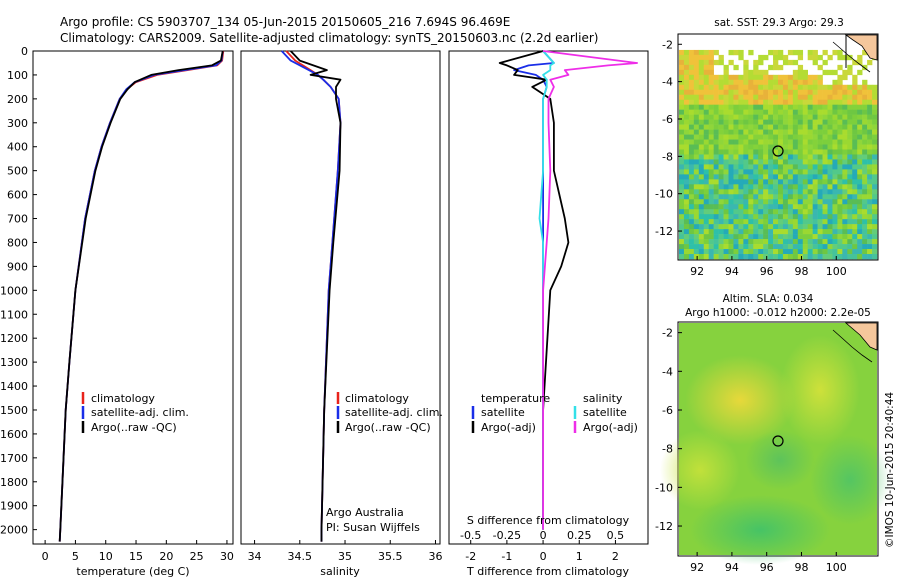 The image size is (900, 580). I want to click on x-tick-label: 34, so click(255, 556).